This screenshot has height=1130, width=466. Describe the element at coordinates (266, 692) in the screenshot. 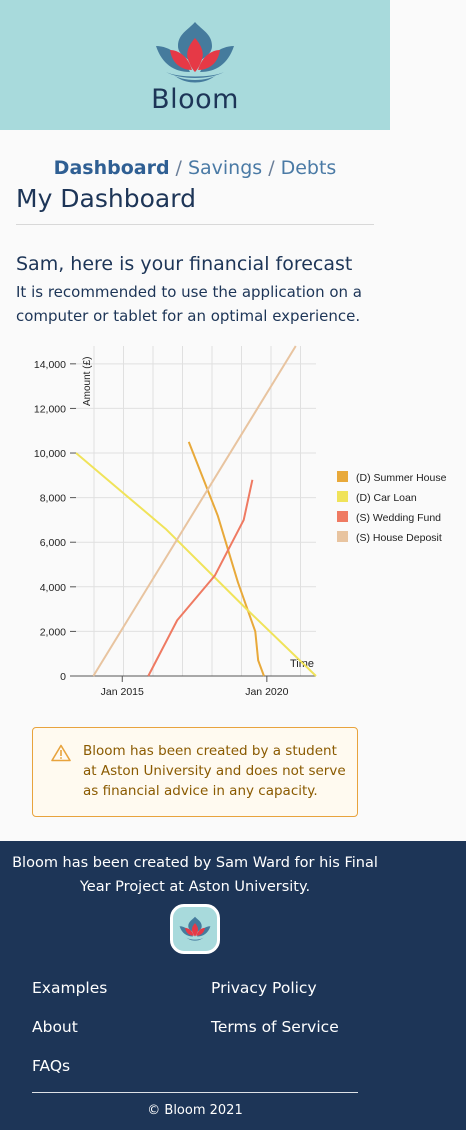

I see `x-tick-label: Jan 2020` at that location.